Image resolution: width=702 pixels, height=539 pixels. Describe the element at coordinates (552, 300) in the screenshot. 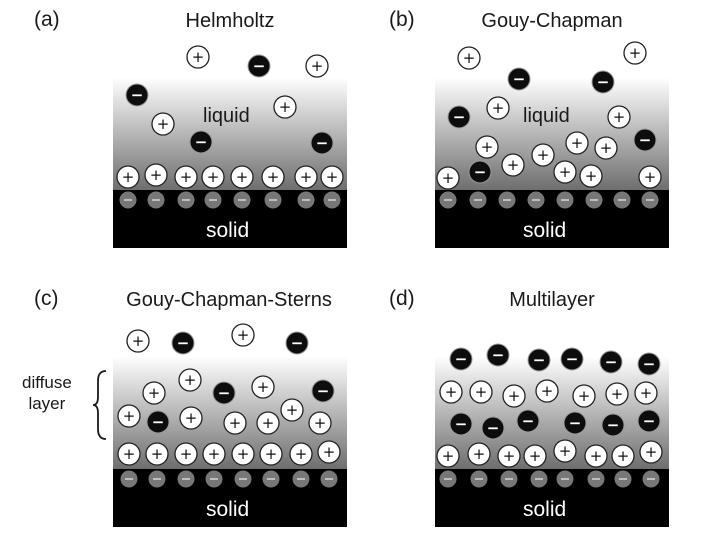

I see `panel-d-title: Multilayer` at that location.